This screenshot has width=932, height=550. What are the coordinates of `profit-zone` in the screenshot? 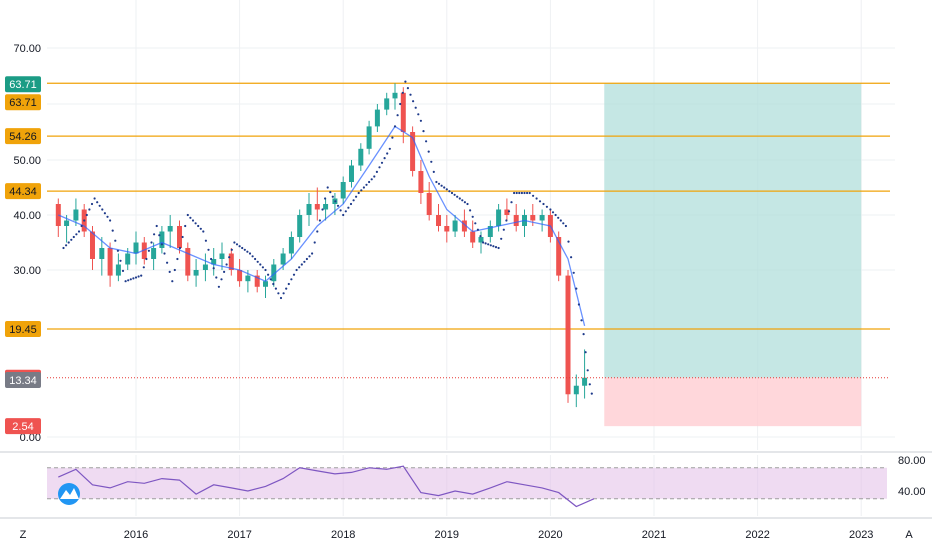 It's located at (733, 230).